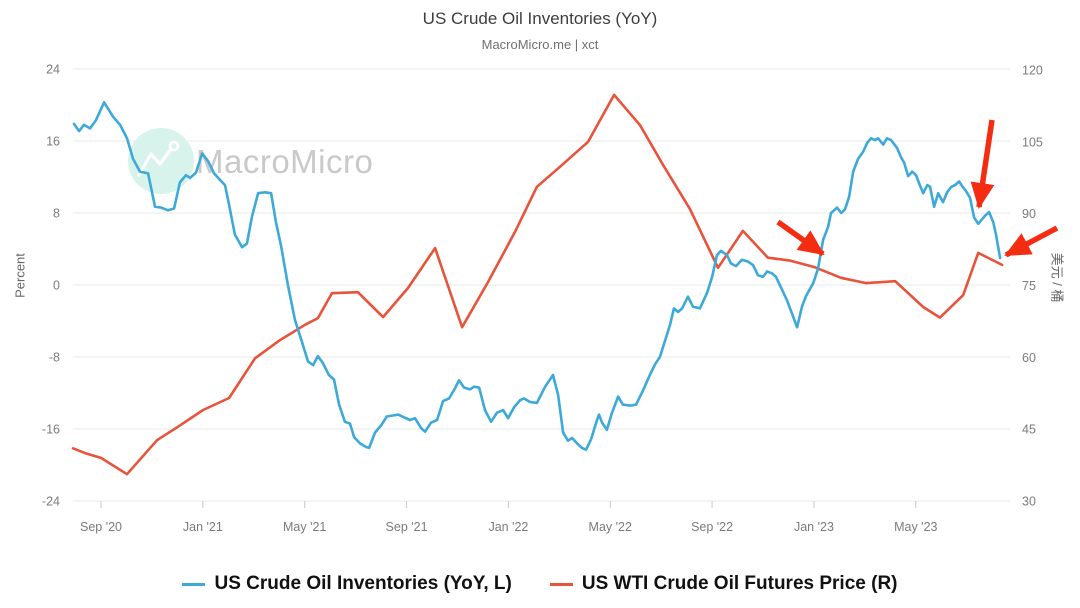 This screenshot has height=608, width=1080. What do you see at coordinates (917, 188) in the screenshot?
I see `annotation-arrows` at bounding box center [917, 188].